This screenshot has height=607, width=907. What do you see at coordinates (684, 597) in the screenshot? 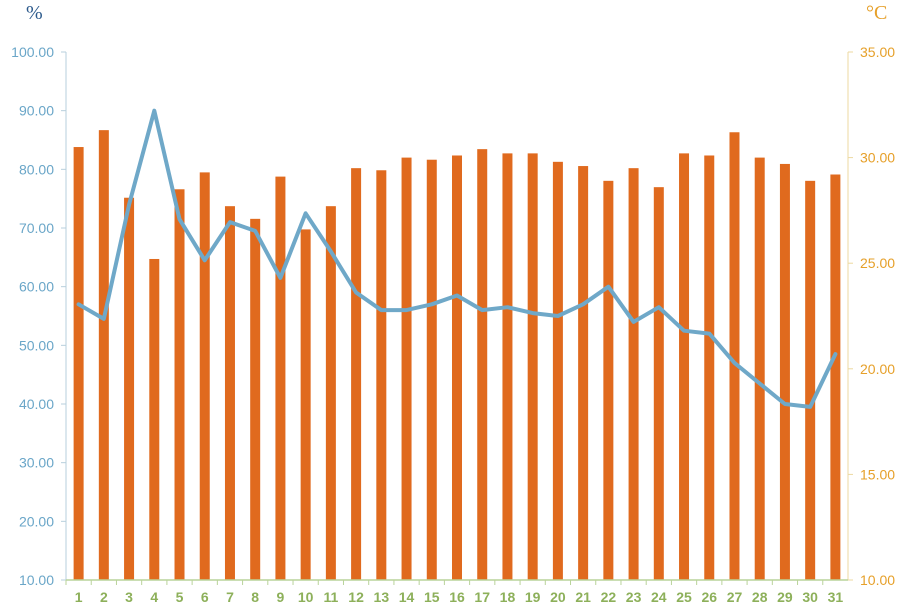
I see `x-tick-label: 25` at bounding box center [684, 597].